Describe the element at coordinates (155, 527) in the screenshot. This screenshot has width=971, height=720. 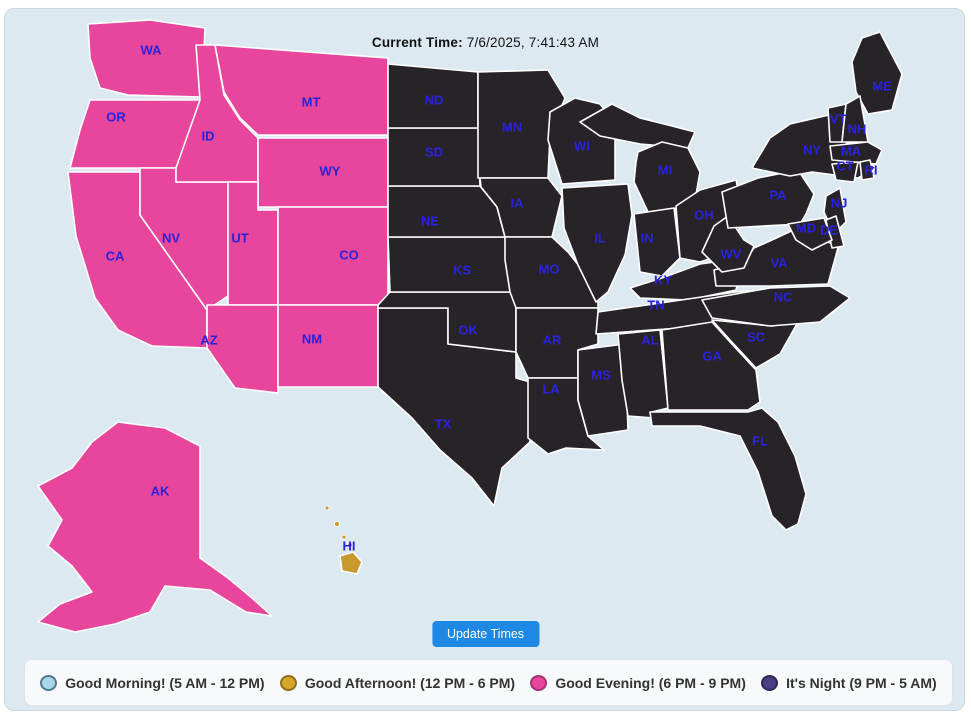
I see `state-AK` at that location.